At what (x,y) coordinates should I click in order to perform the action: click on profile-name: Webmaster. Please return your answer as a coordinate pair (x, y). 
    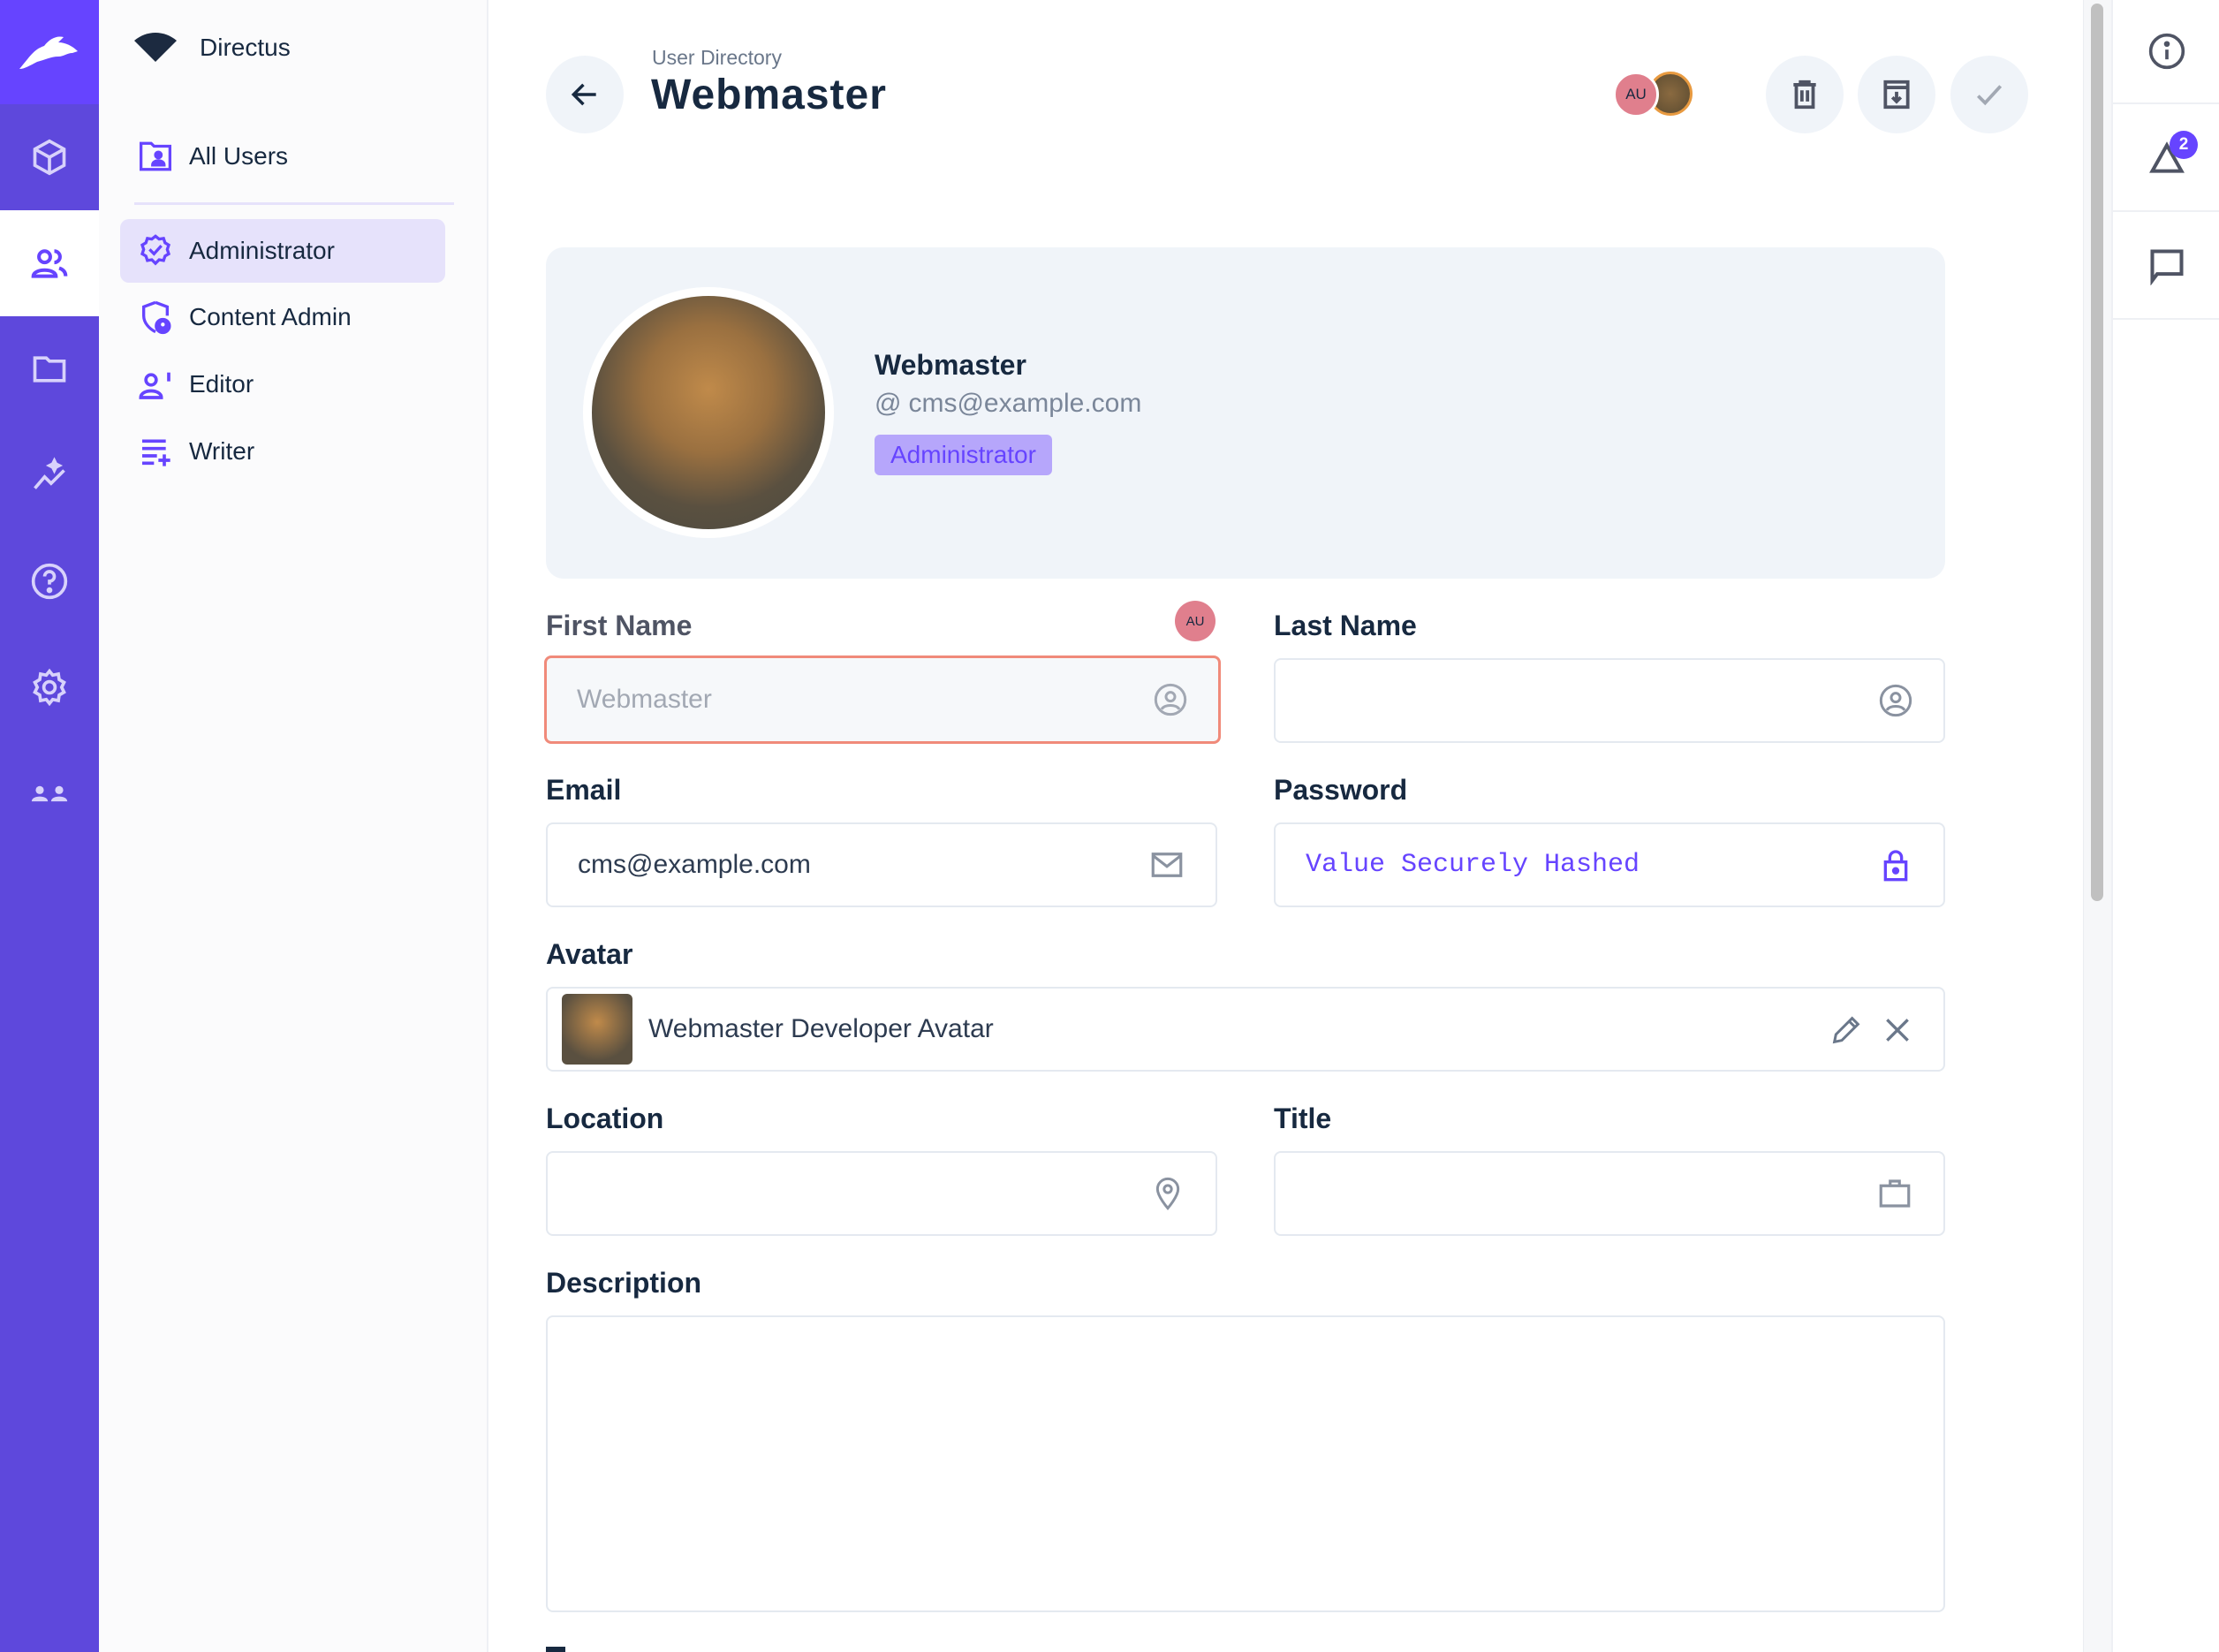
    Looking at the image, I should click on (950, 365).